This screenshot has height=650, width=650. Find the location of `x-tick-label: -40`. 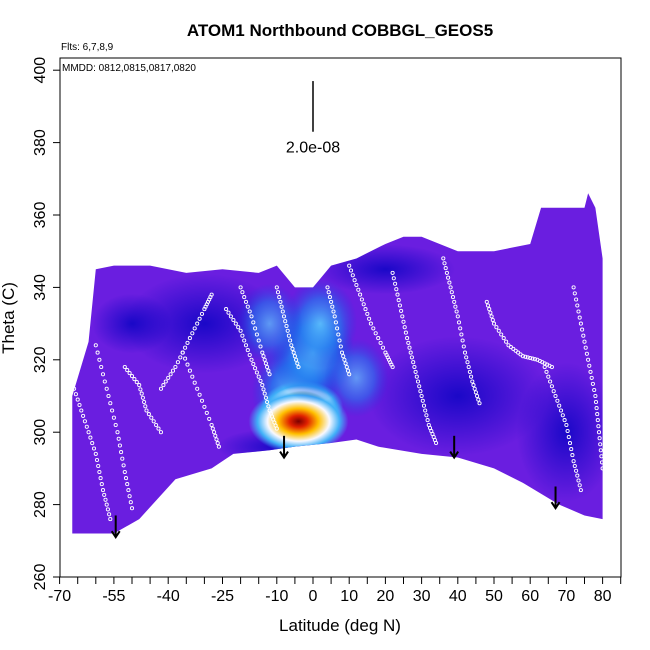

x-tick-label: -40 is located at coordinates (168, 596).